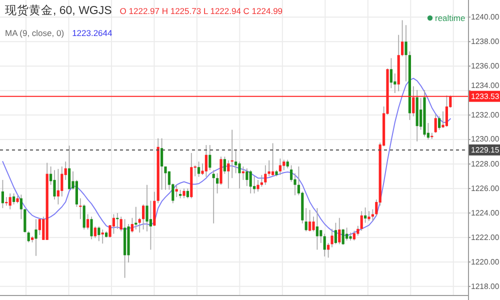 The image size is (500, 300). What do you see at coordinates (58, 10) in the screenshot?
I see `chart-title: 现货黄金, 60, WGJS` at bounding box center [58, 10].